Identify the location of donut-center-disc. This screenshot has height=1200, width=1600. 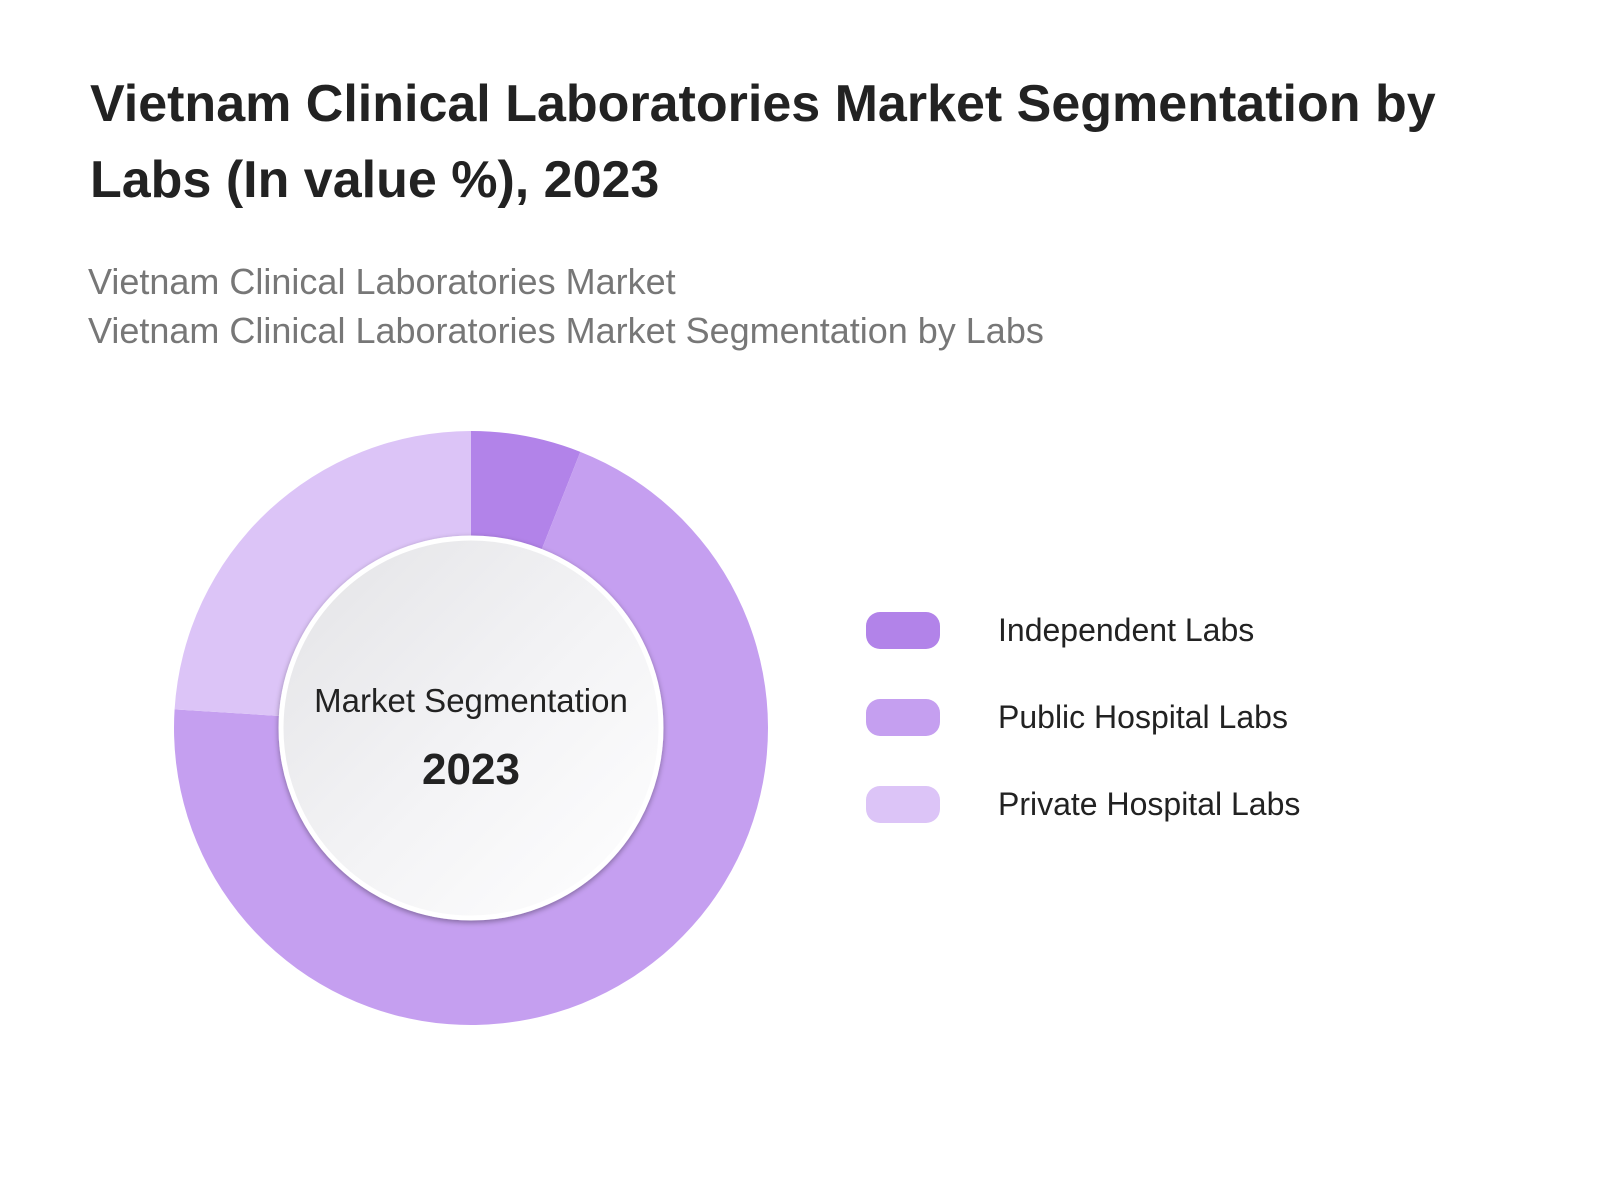
(471, 728).